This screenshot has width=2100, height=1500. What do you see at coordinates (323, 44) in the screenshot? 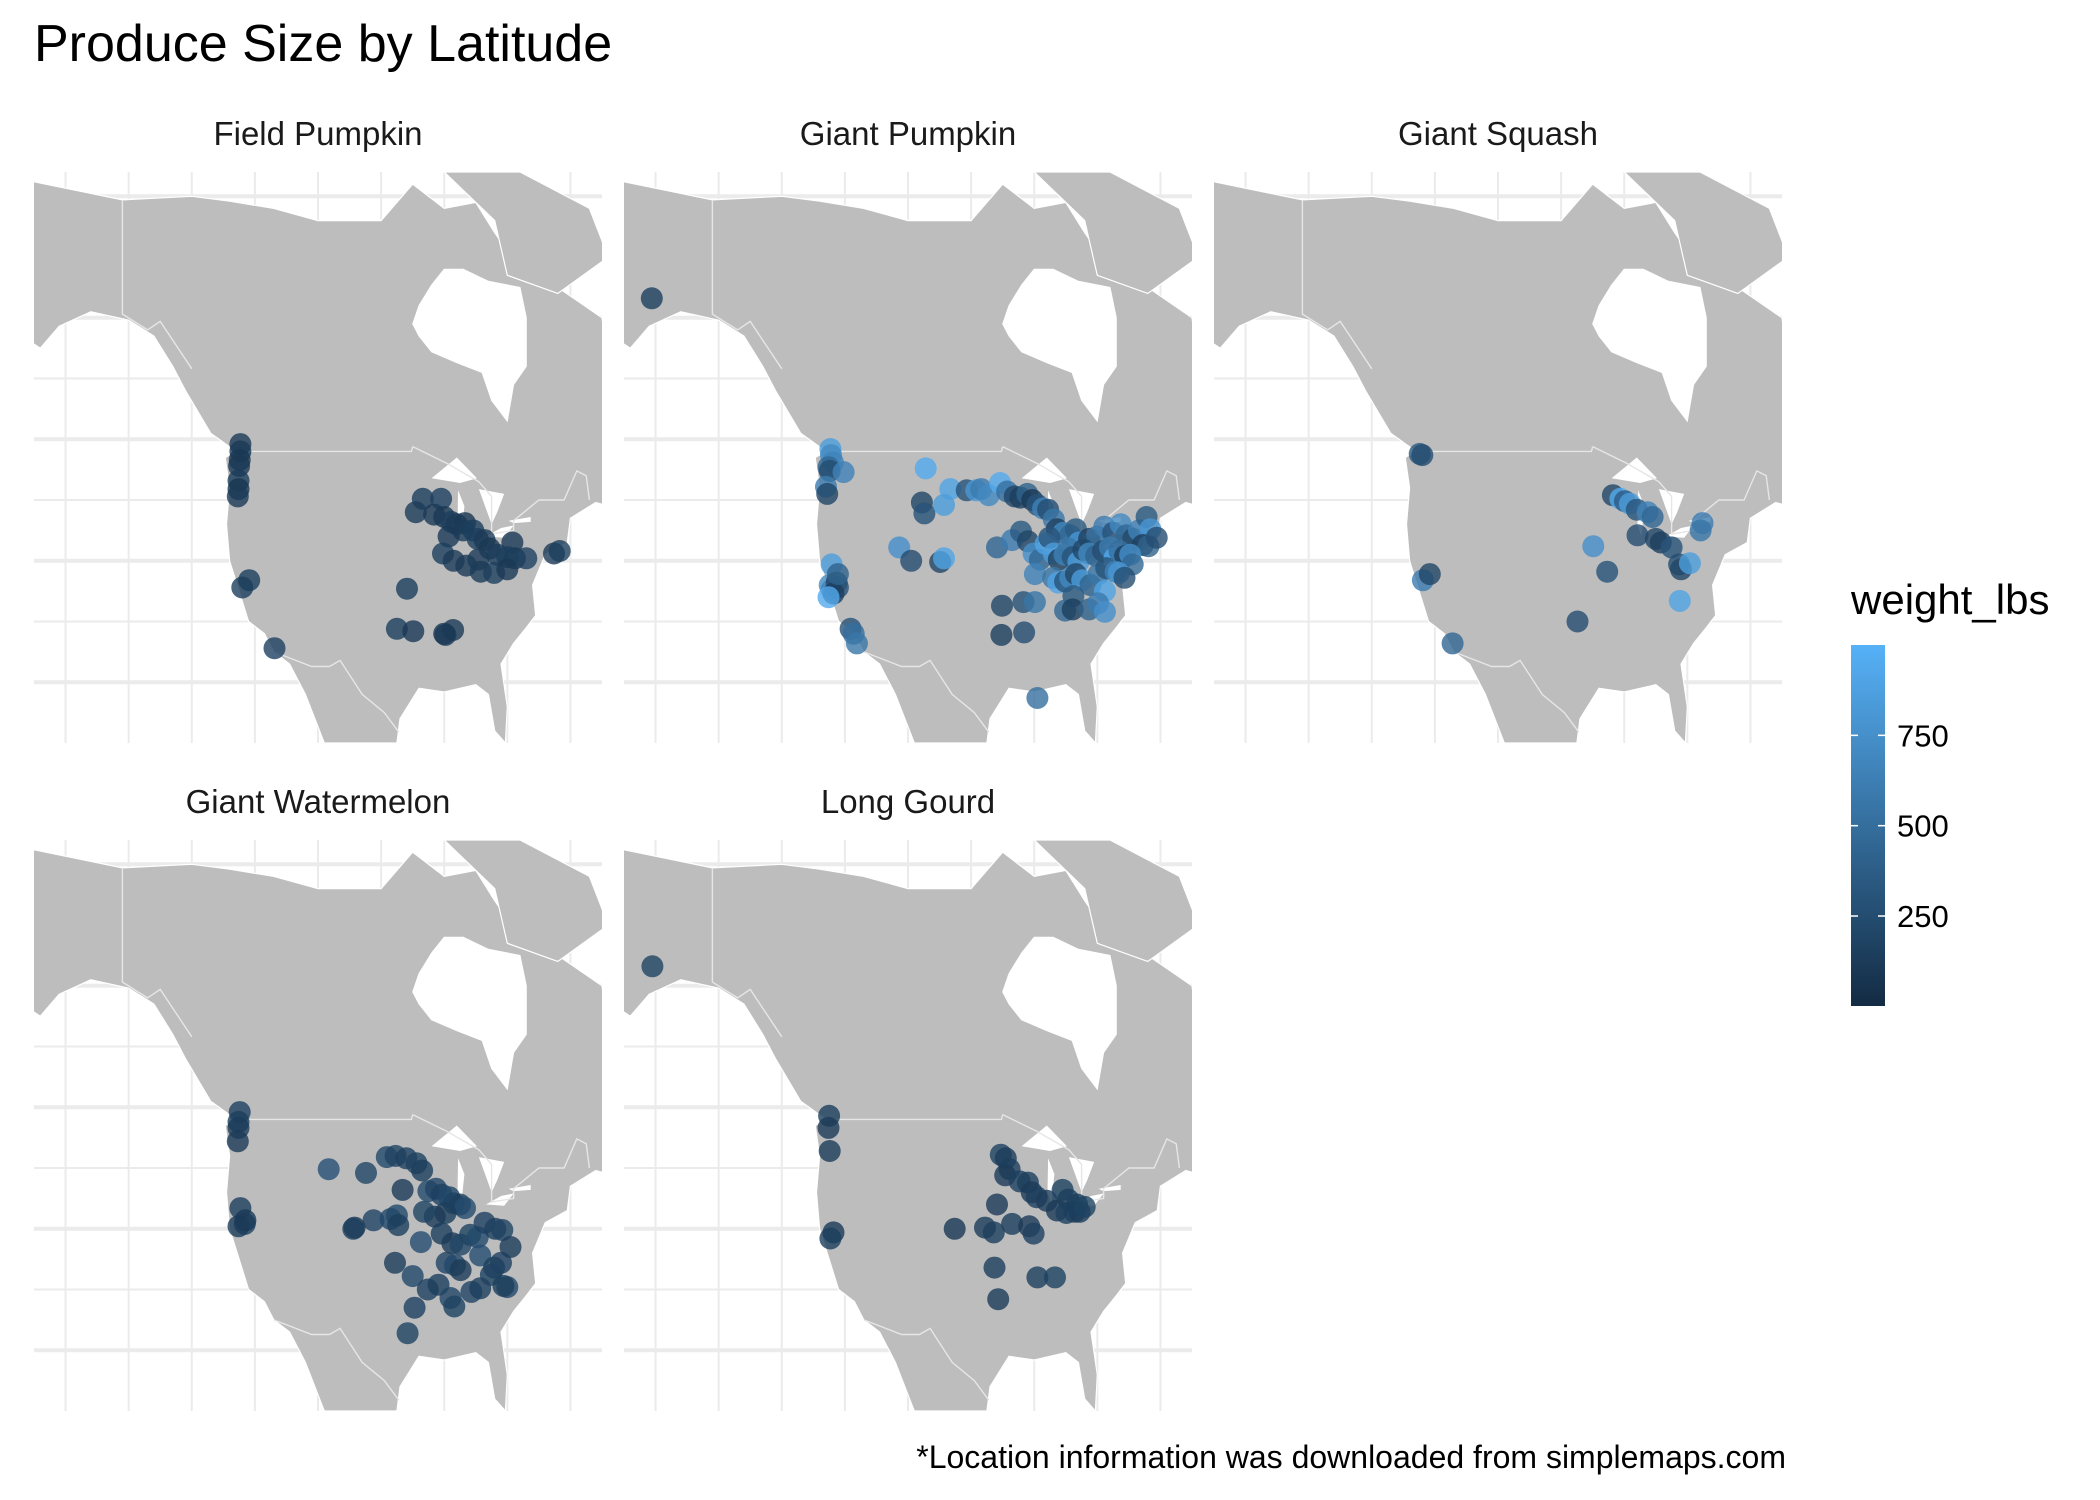
I see `chart-title: Produce Size by Latitude` at bounding box center [323, 44].